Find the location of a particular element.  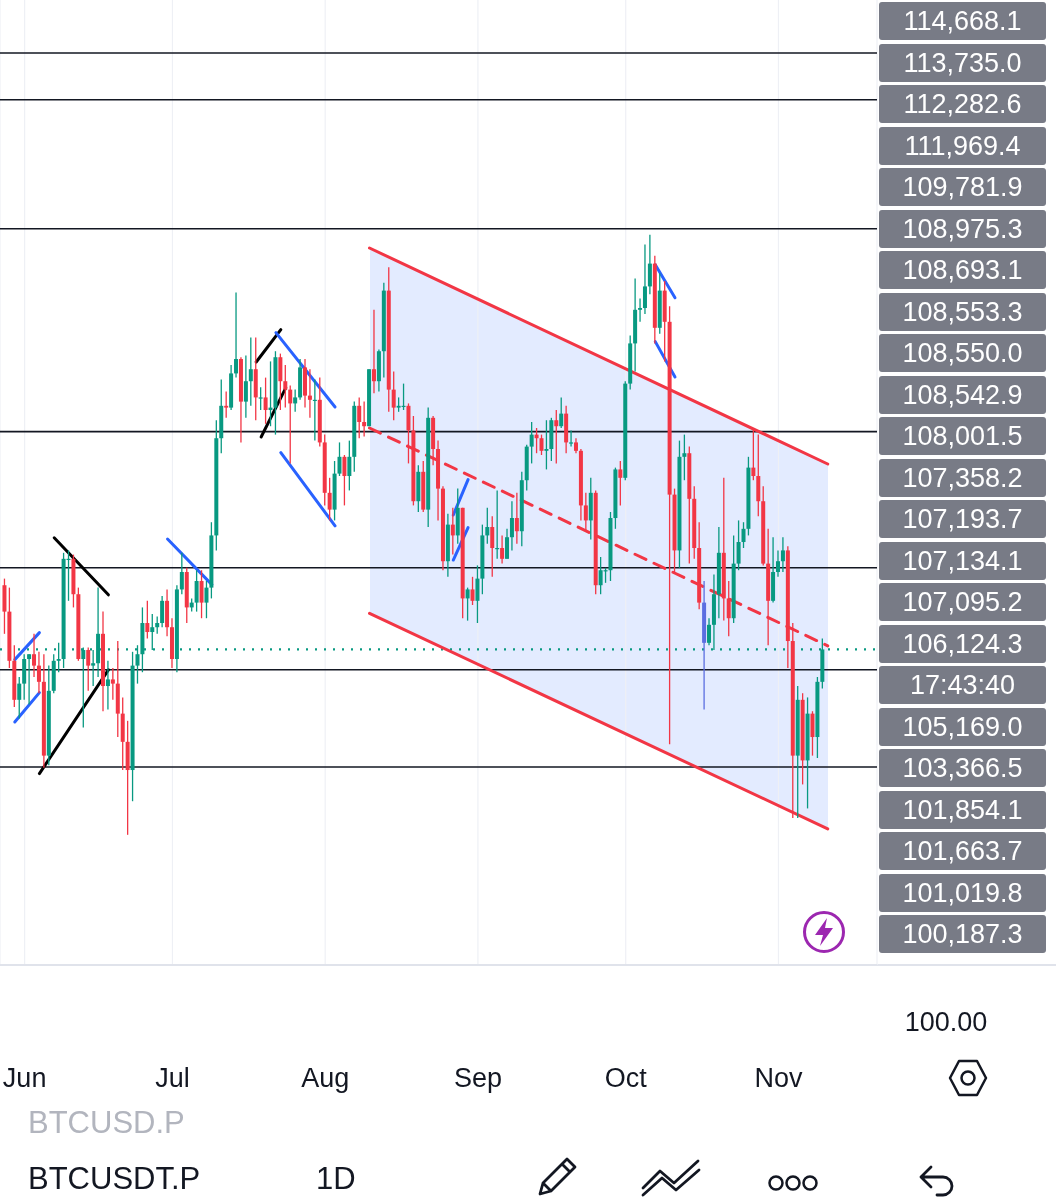

text: 101,663.7 is located at coordinates (962, 851).